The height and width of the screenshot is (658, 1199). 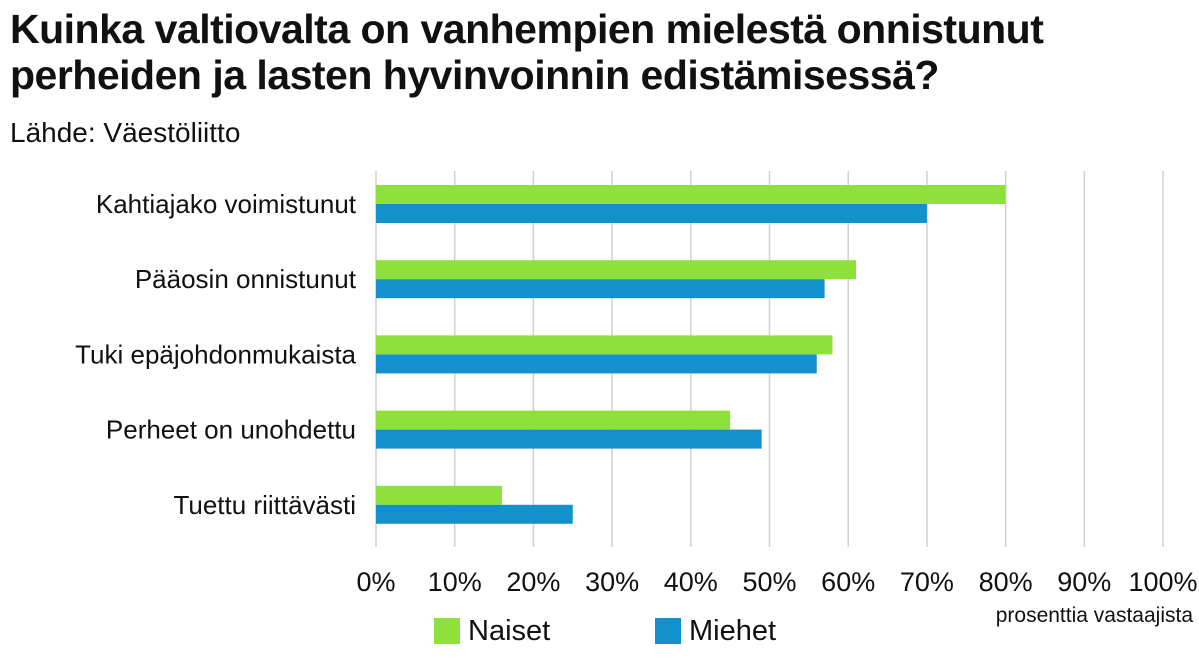 What do you see at coordinates (125, 132) in the screenshot?
I see `chart-subtitle: Lähde: Väestöliitto` at bounding box center [125, 132].